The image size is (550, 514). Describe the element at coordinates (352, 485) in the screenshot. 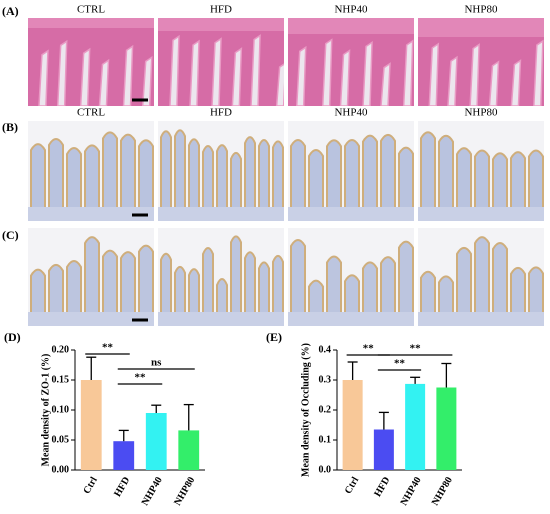

I see `x-tick-label: Ctrl` at that location.